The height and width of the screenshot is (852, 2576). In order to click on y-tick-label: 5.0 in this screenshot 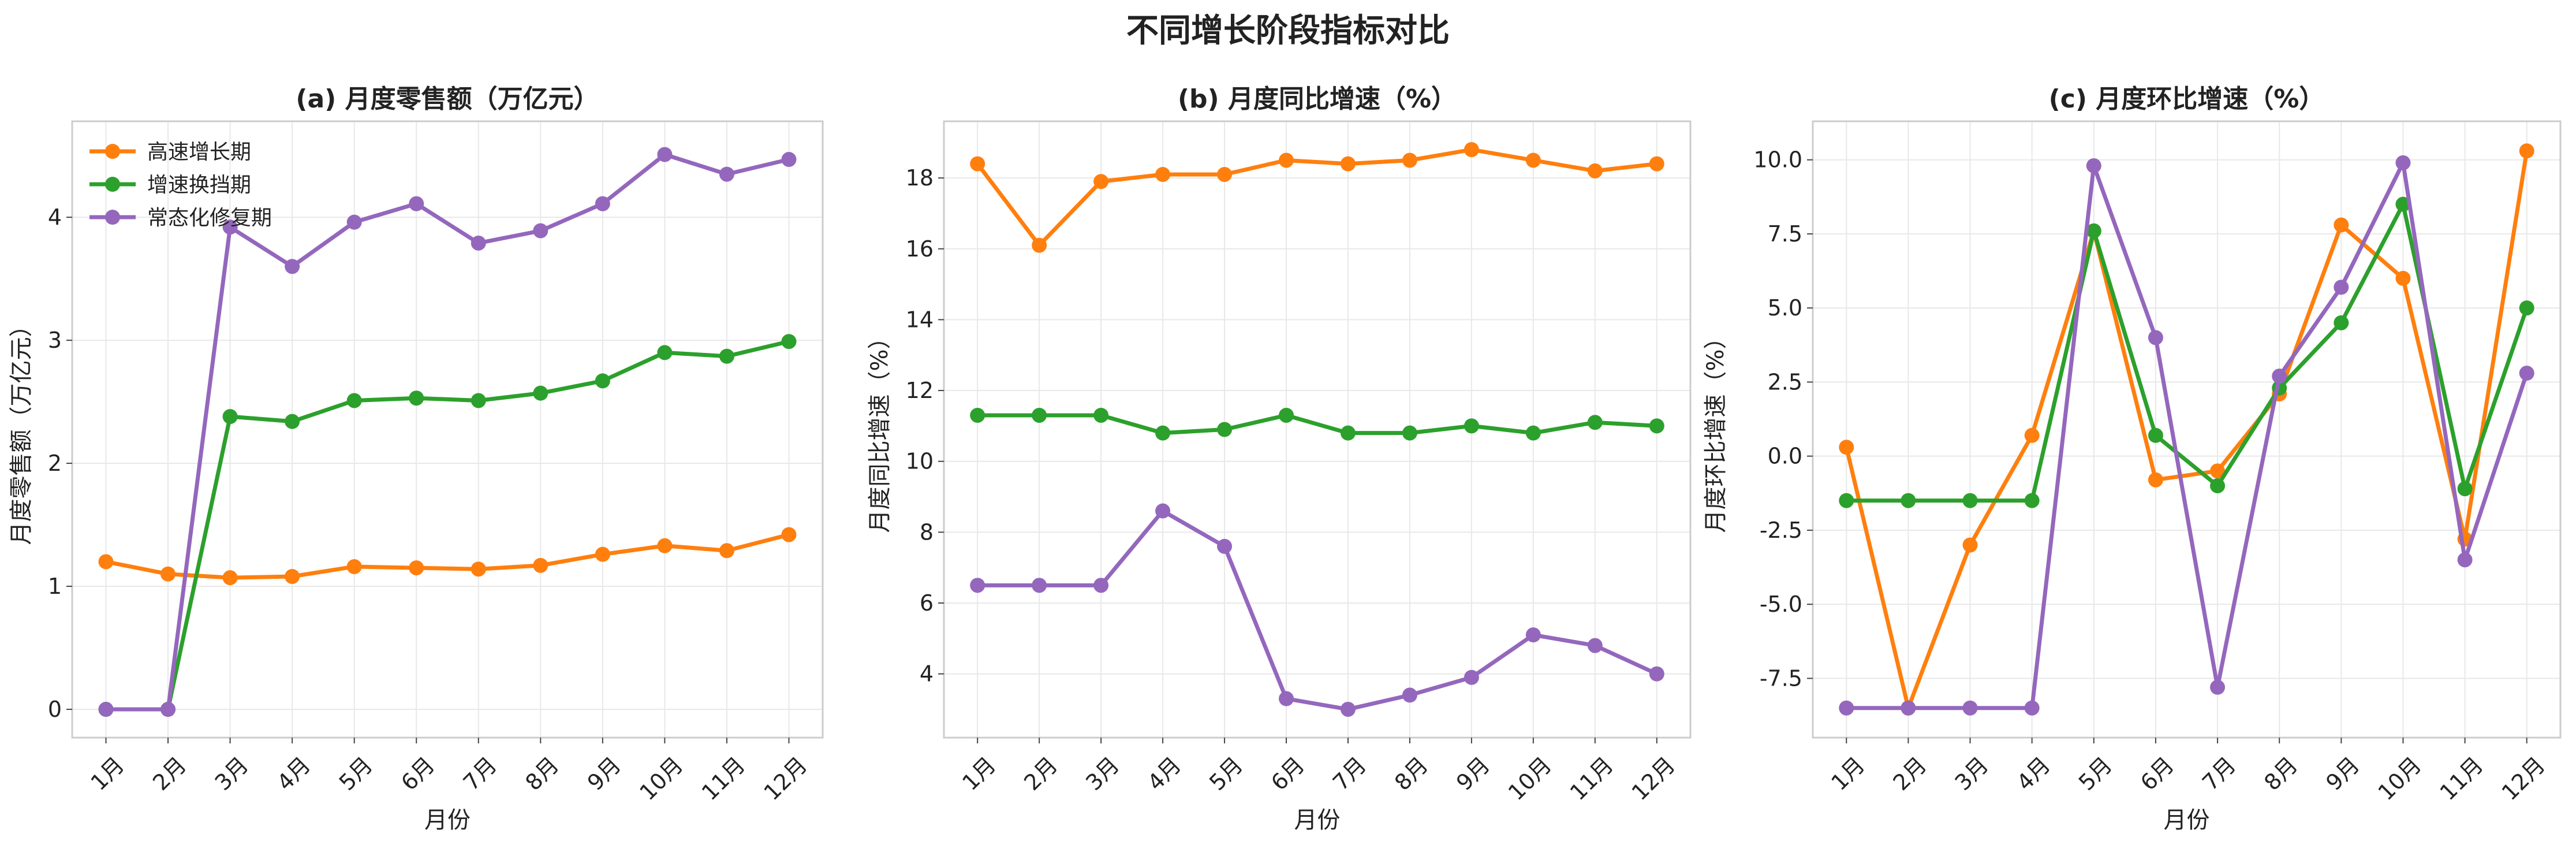, I will do `click(1785, 308)`.